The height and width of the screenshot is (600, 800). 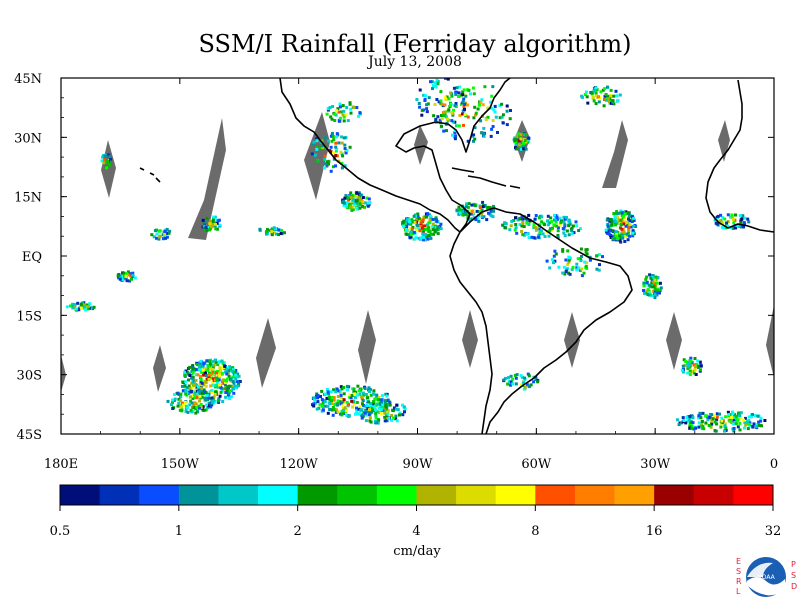 I want to click on swath-gap, so click(x=674, y=341).